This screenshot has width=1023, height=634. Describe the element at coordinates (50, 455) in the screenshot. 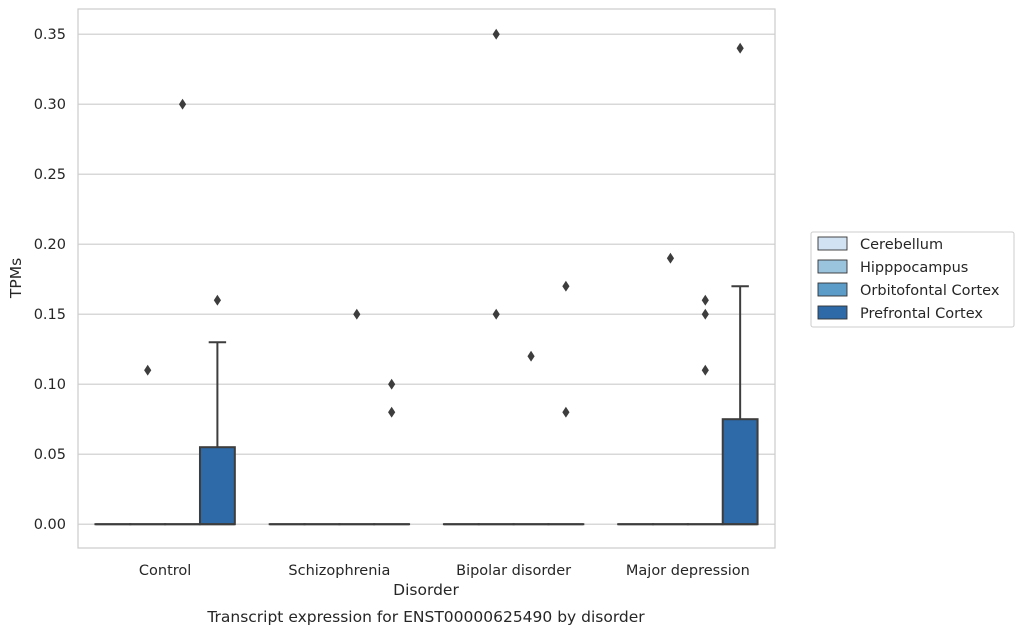

I see `y-tick-label: 0.05` at that location.